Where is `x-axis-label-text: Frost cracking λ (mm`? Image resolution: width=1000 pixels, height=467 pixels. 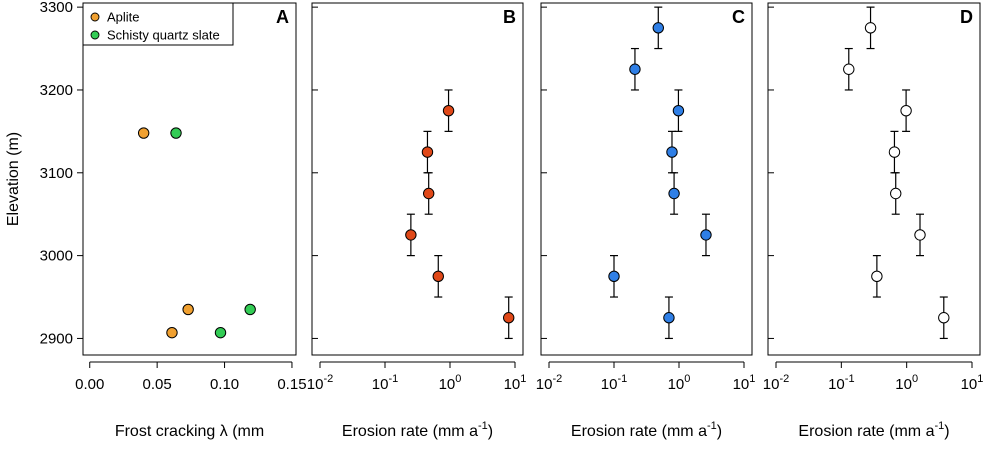 x-axis-label-text: Frost cracking λ (mm is located at coordinates (189, 431).